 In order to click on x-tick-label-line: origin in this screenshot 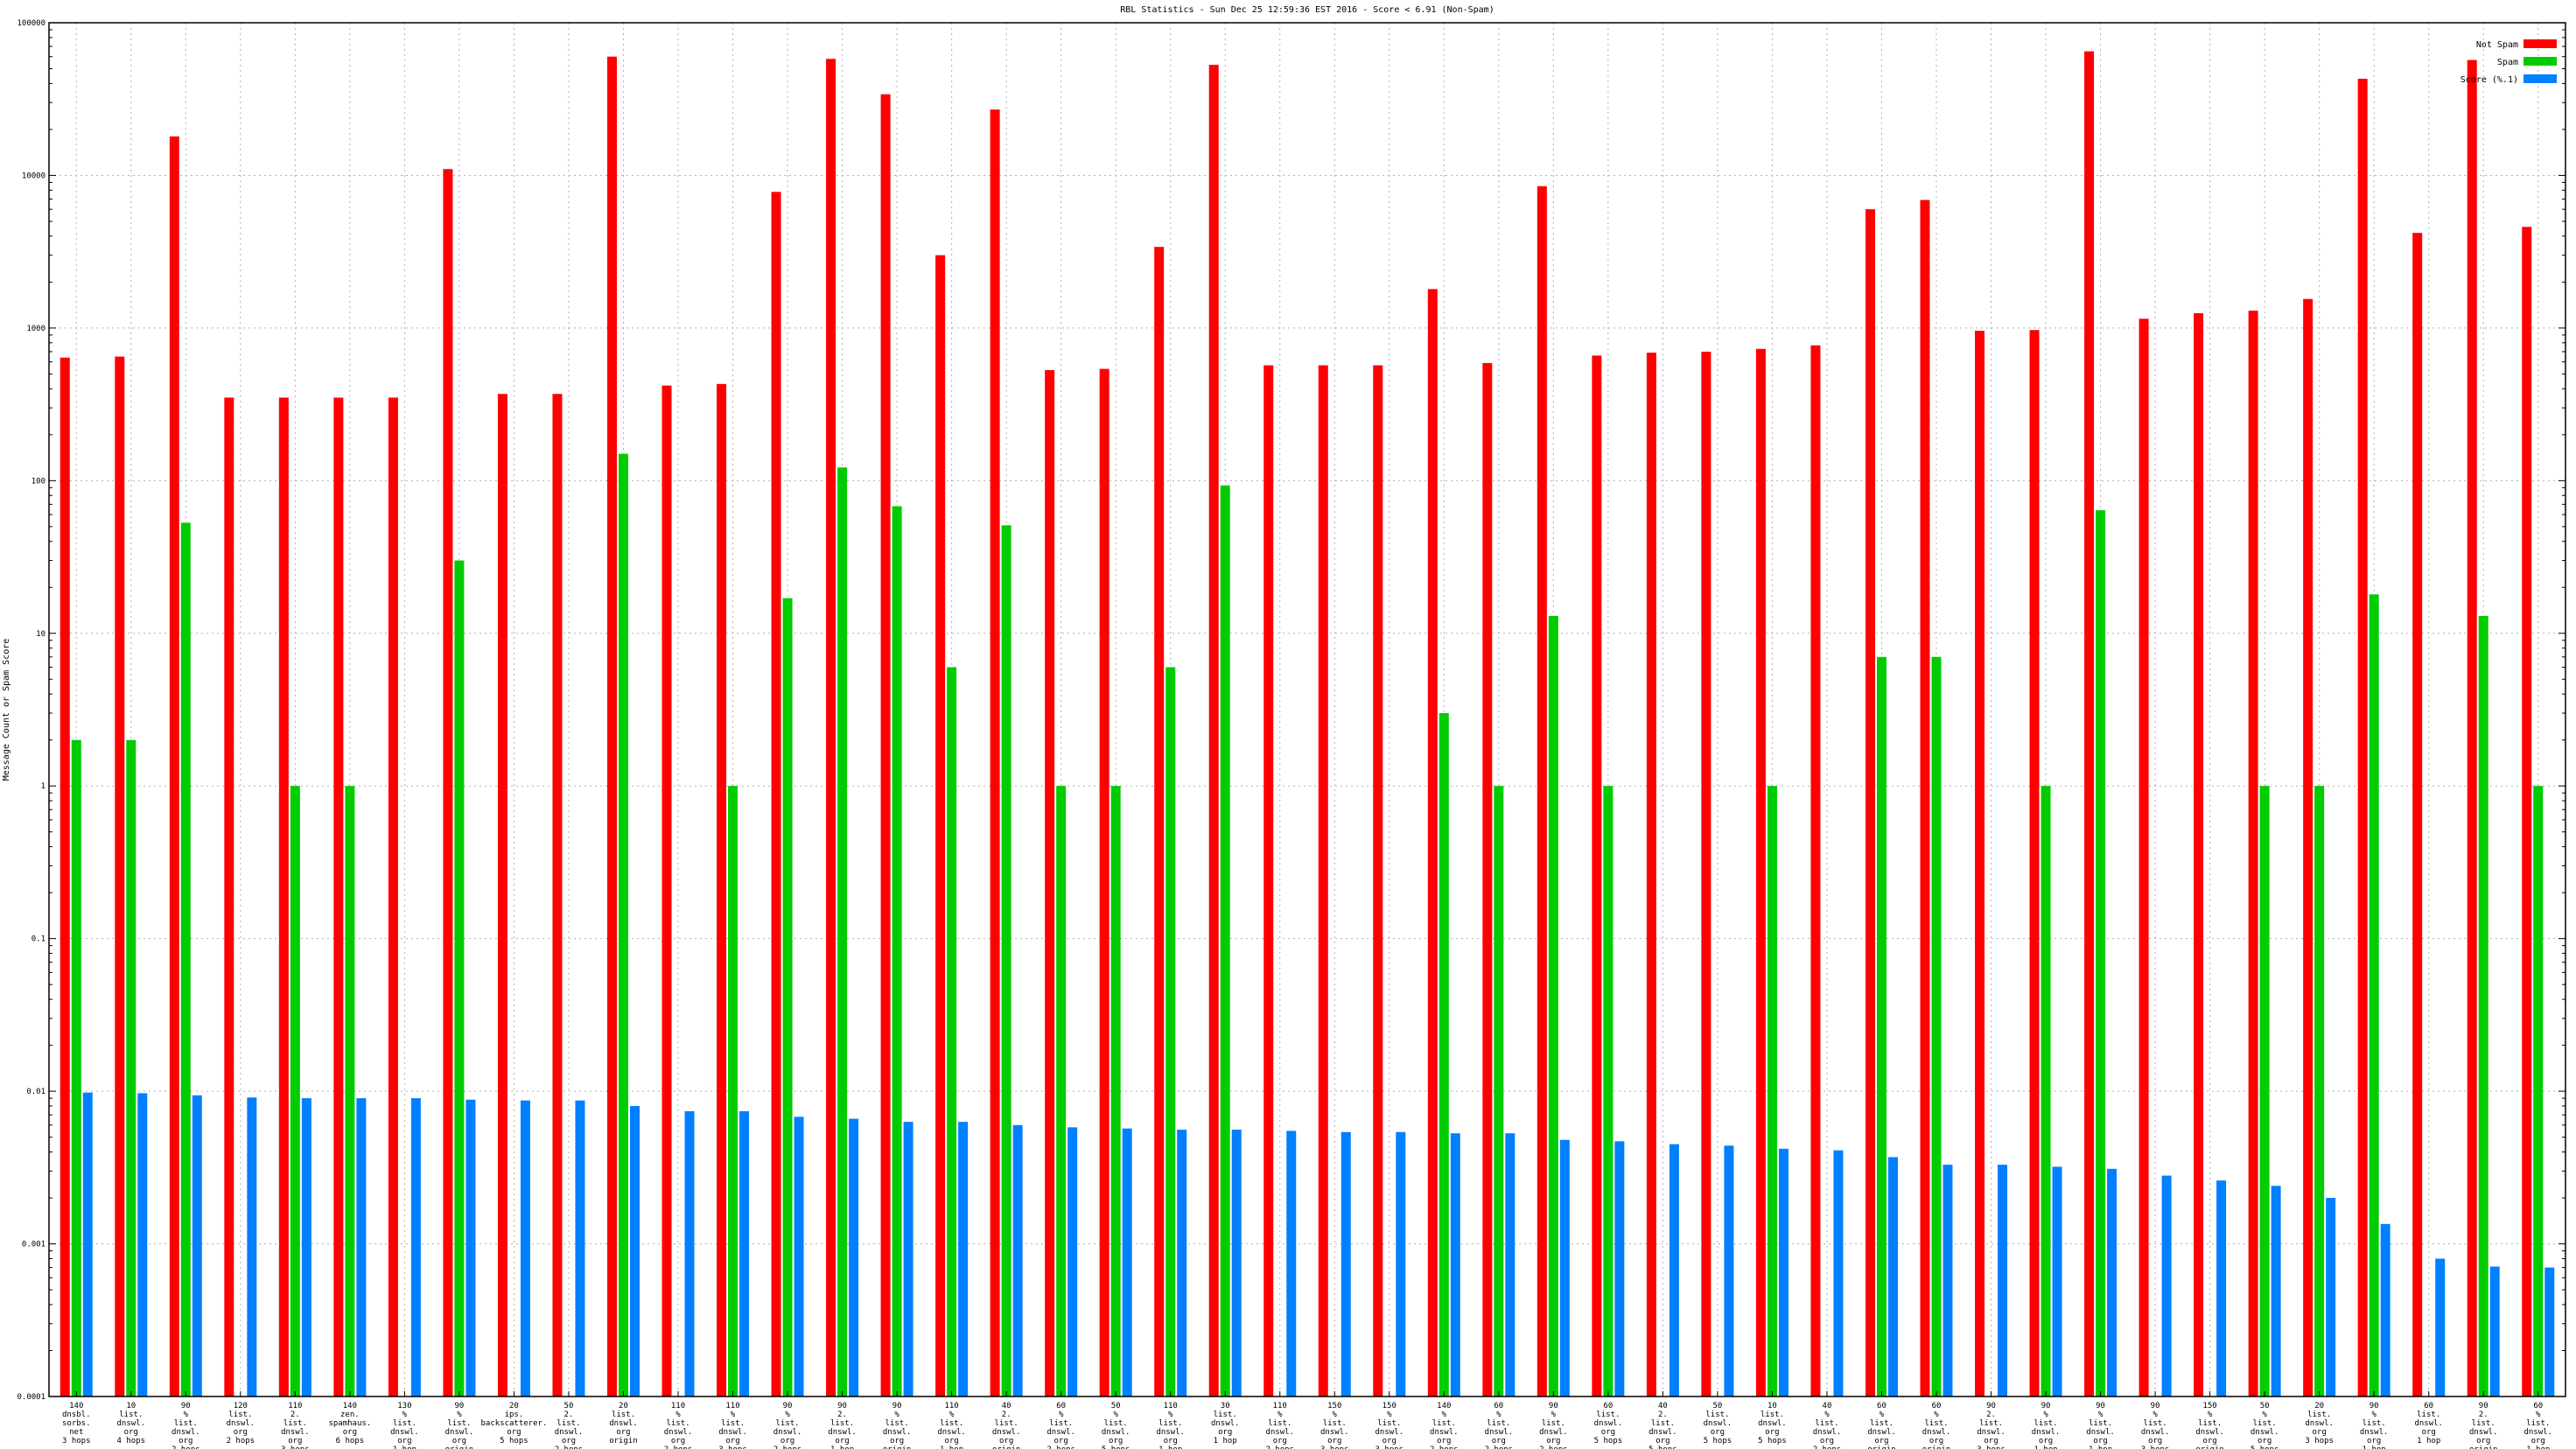, I will do `click(897, 1447)`.